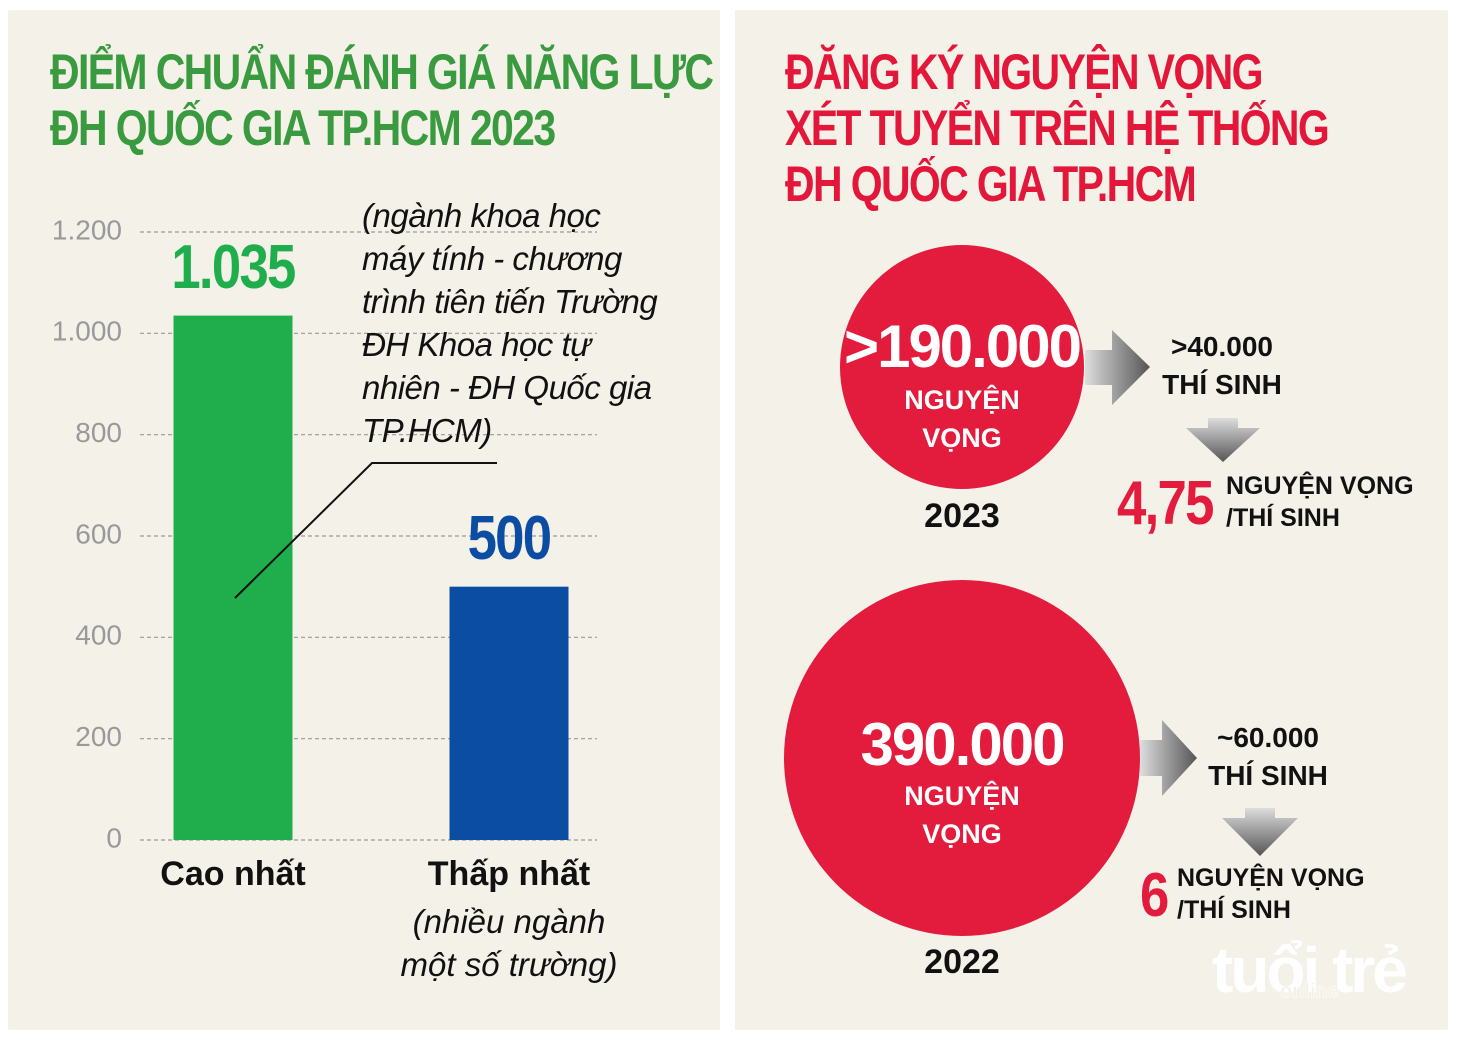 Image resolution: width=1460 pixels, height=1040 pixels. What do you see at coordinates (114, 837) in the screenshot?
I see `y-tick-label: 0` at bounding box center [114, 837].